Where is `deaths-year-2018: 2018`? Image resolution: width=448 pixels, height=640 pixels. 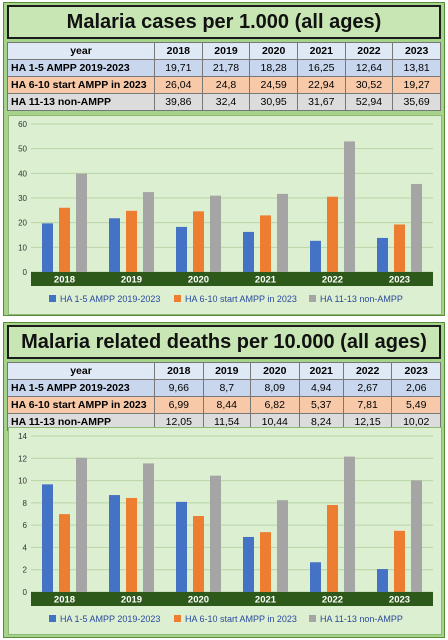
deaths-year-2018: 2018 is located at coordinates (179, 371).